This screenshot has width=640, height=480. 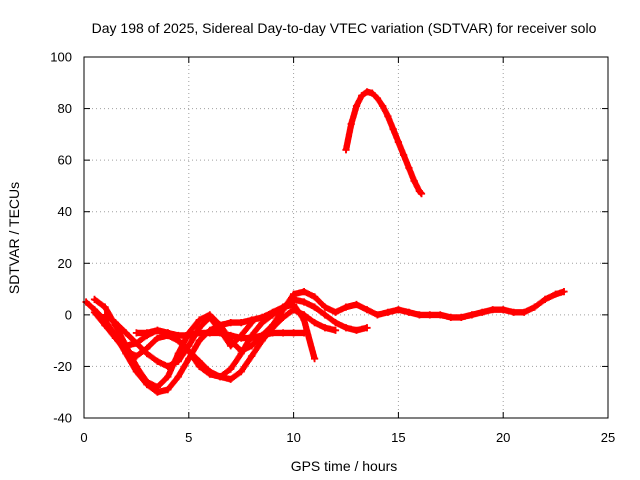 What do you see at coordinates (503, 437) in the screenshot?
I see `x-tick-label: 20` at bounding box center [503, 437].